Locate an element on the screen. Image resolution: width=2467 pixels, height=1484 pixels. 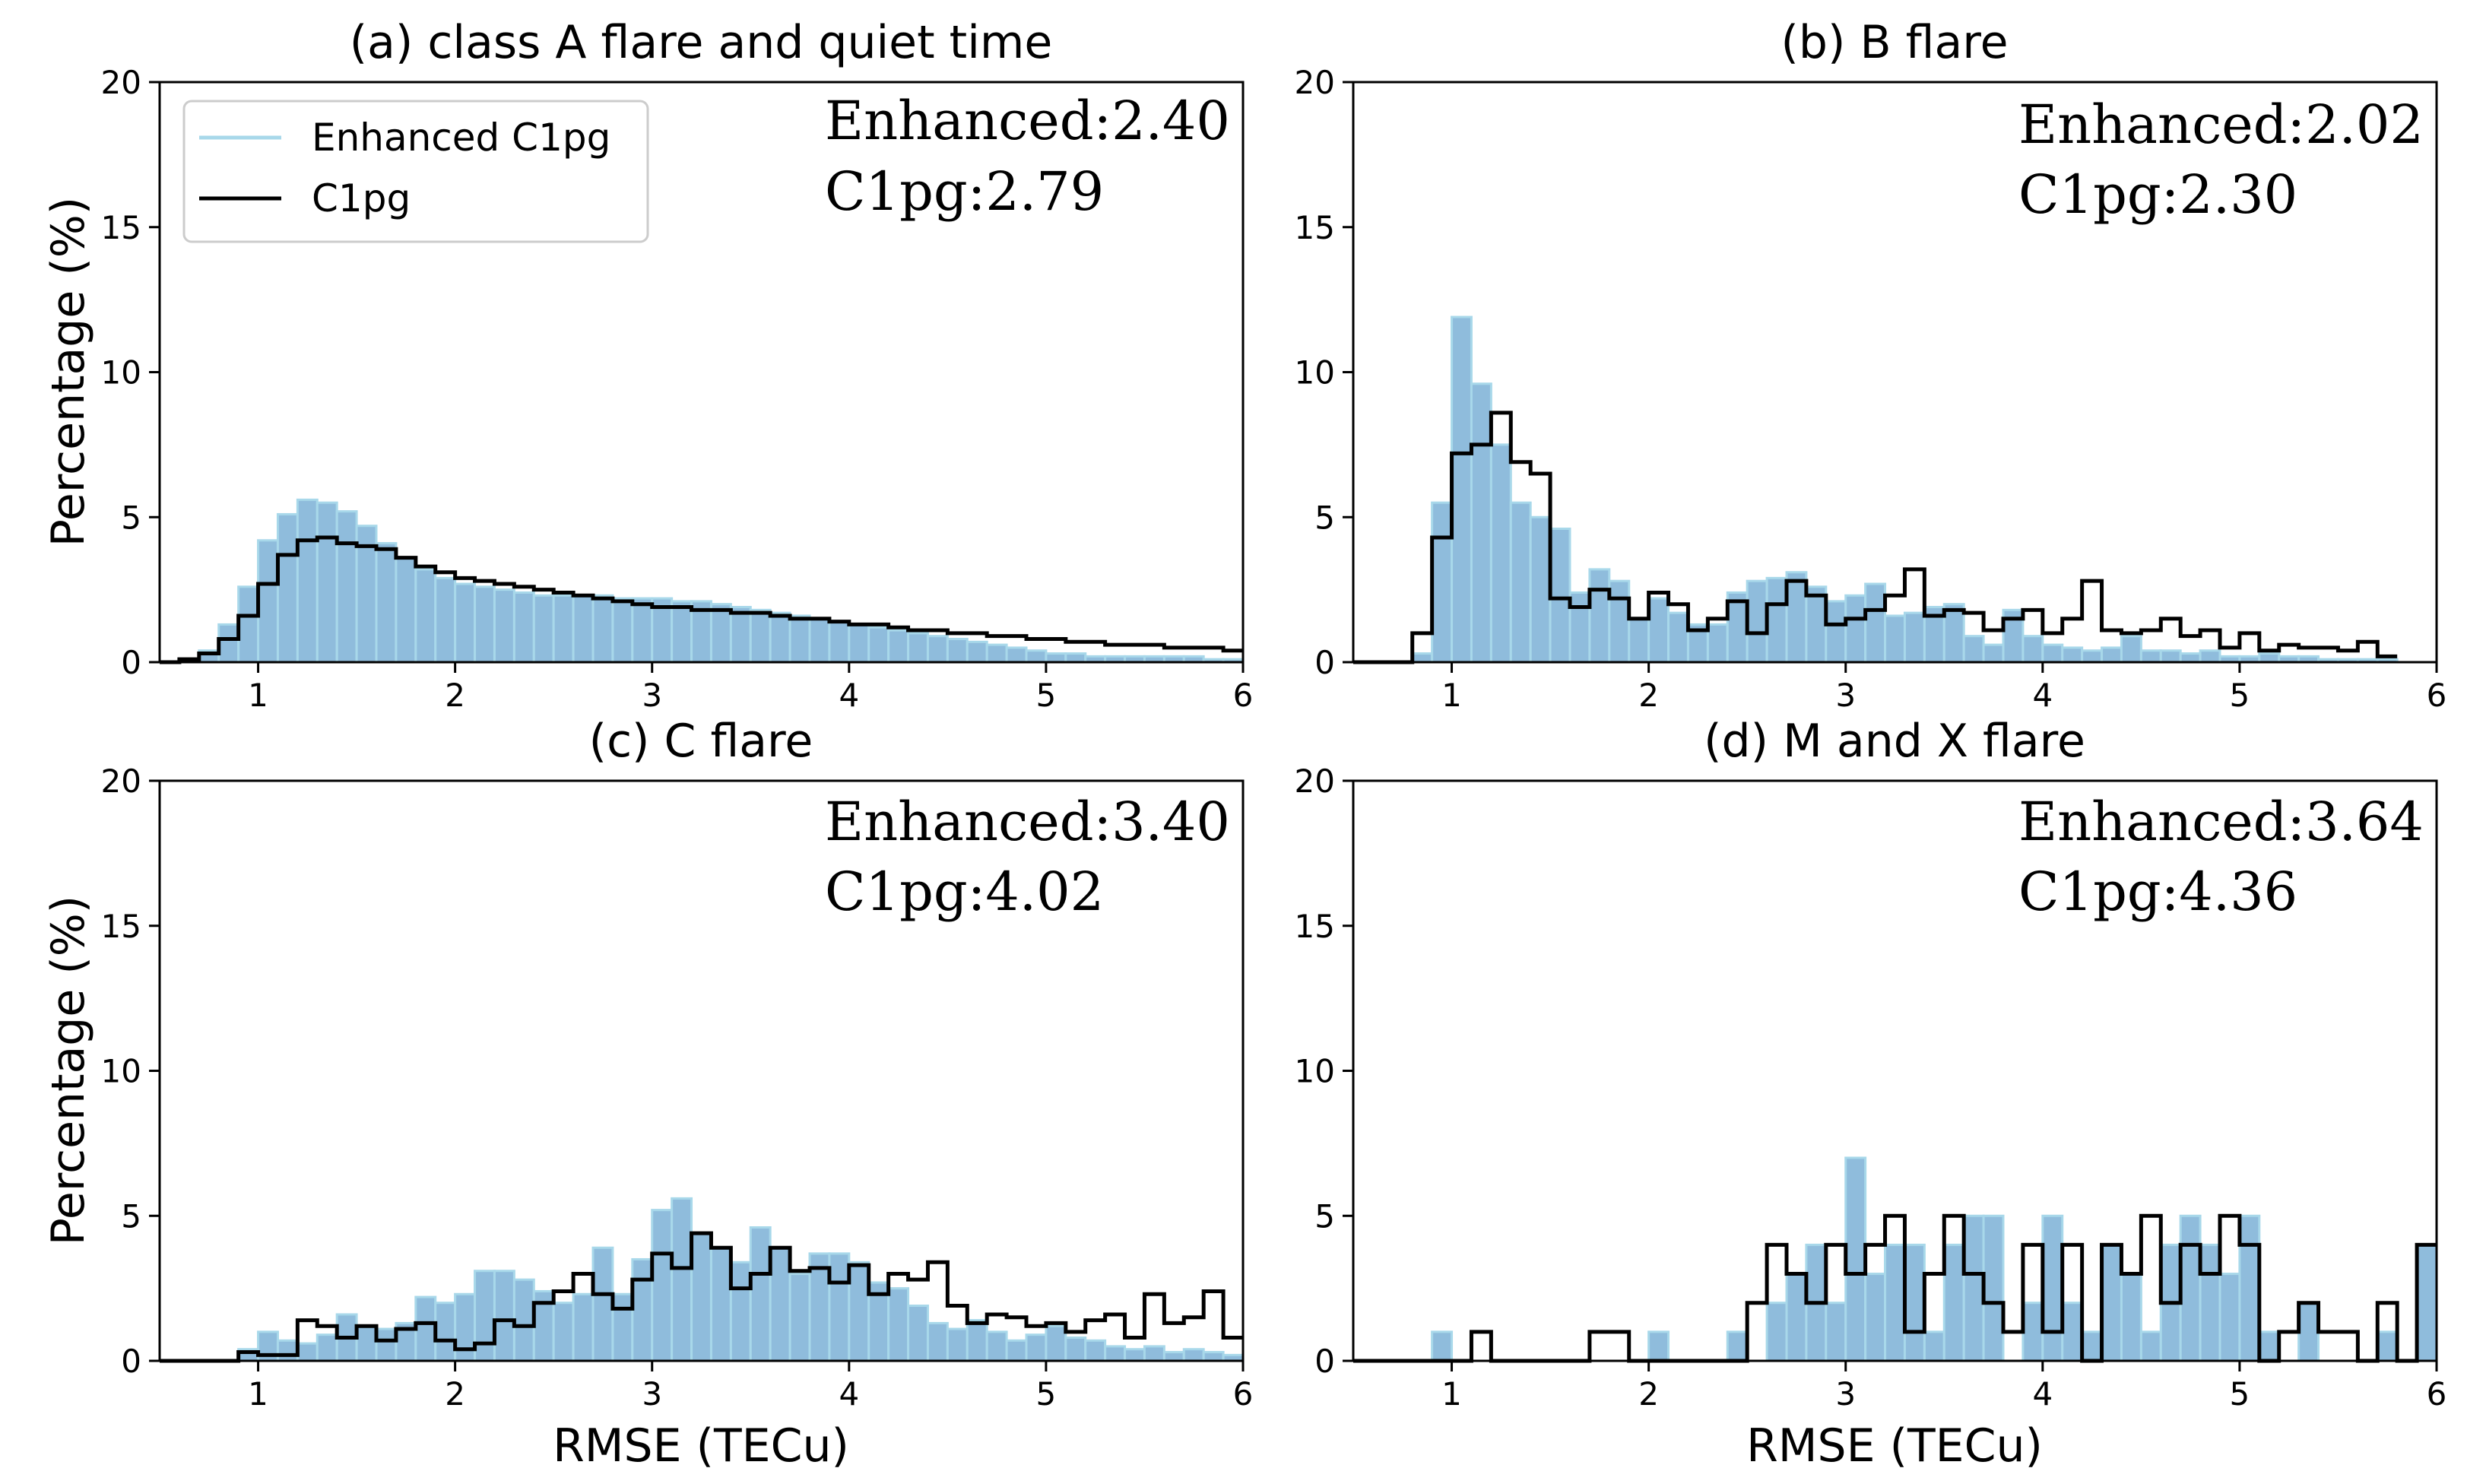
x-tick-label: 4 is located at coordinates (849, 695).